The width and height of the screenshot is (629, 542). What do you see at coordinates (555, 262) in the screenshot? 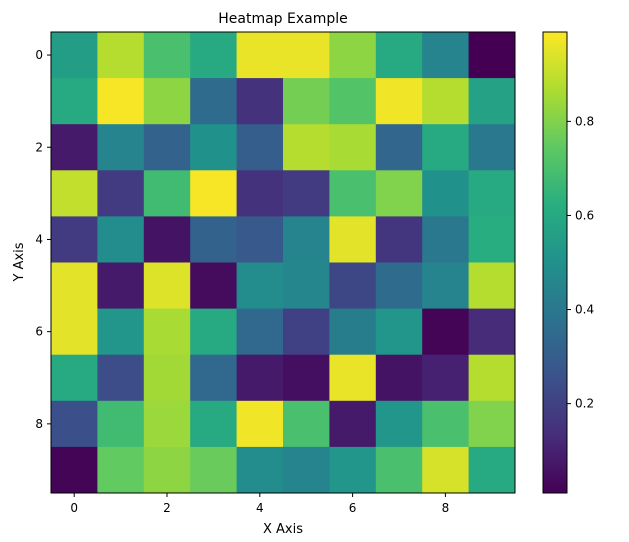
I see `colorbar` at bounding box center [555, 262].